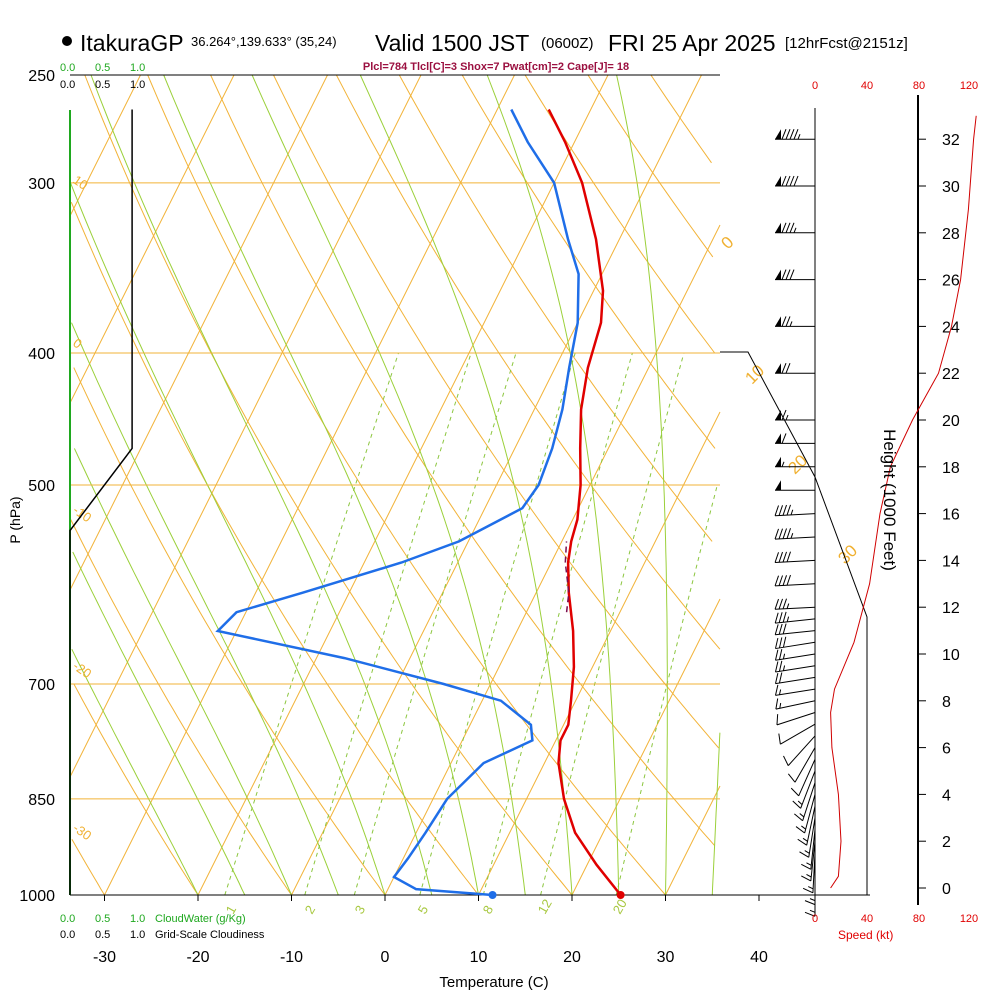 The height and width of the screenshot is (1000, 1000). I want to click on pressure-tick-label: 400, so click(41, 354).